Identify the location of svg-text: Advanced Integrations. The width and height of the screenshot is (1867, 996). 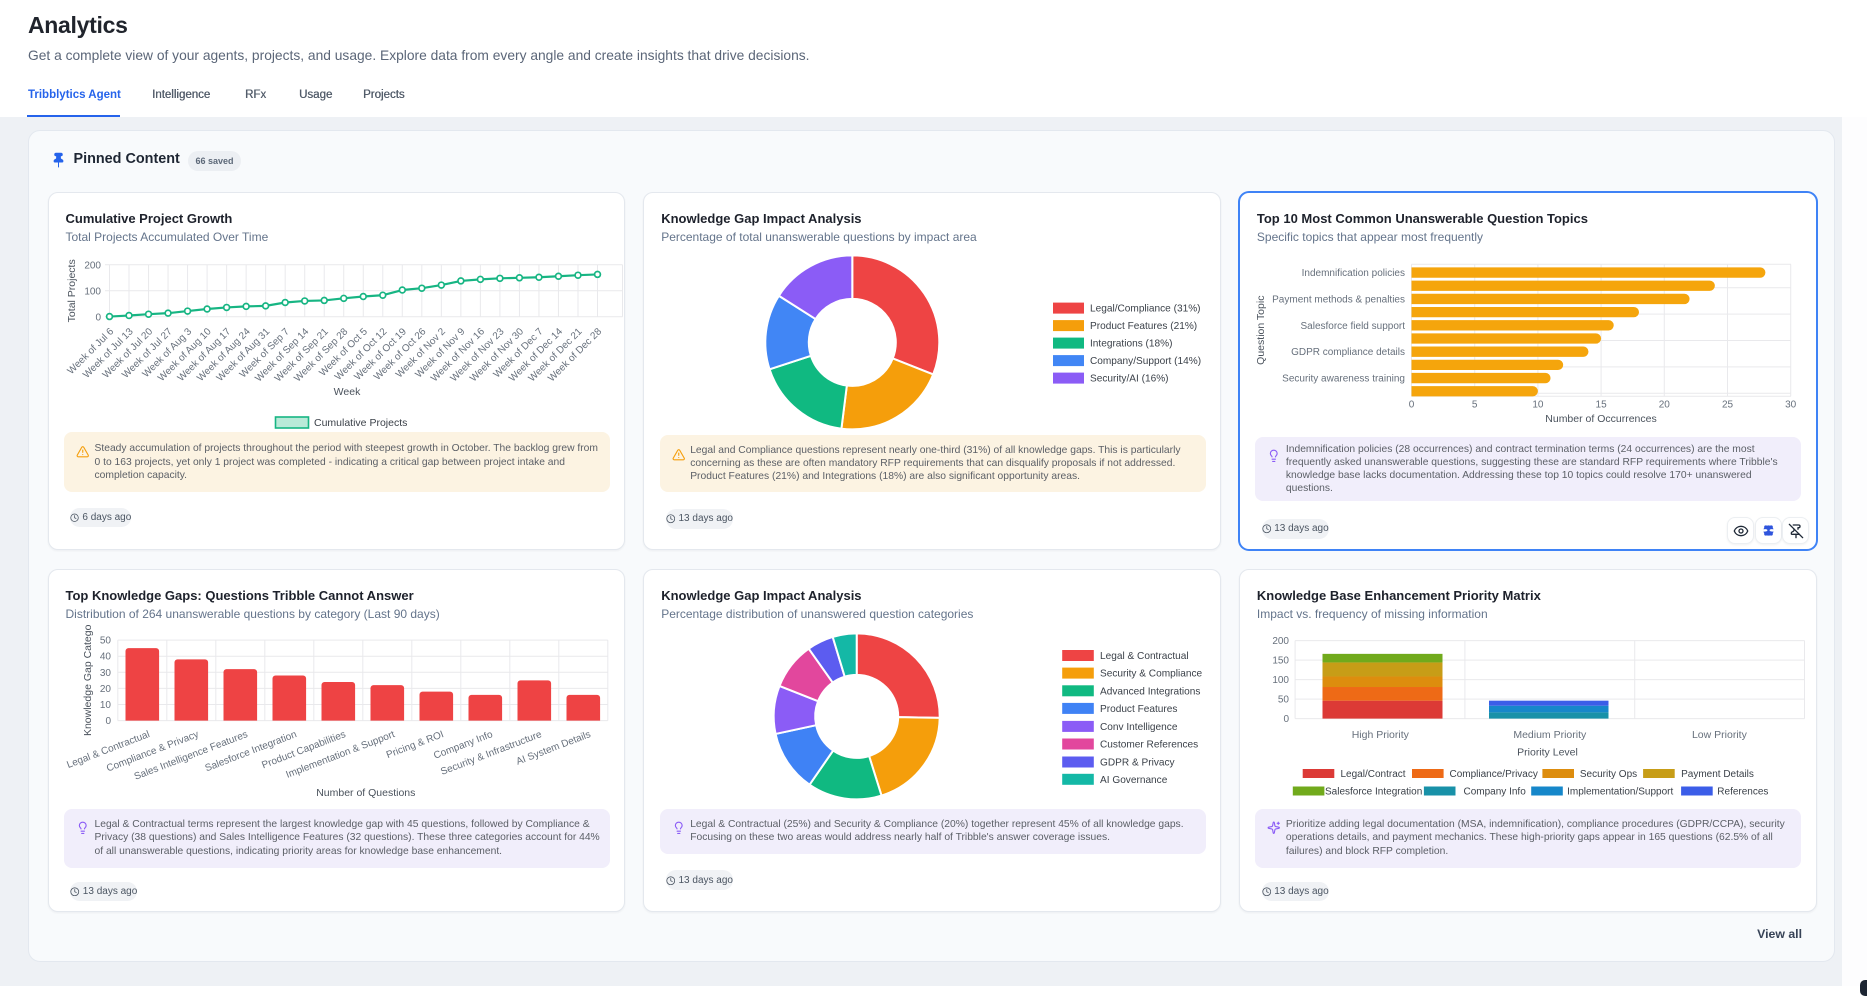
(1150, 692).